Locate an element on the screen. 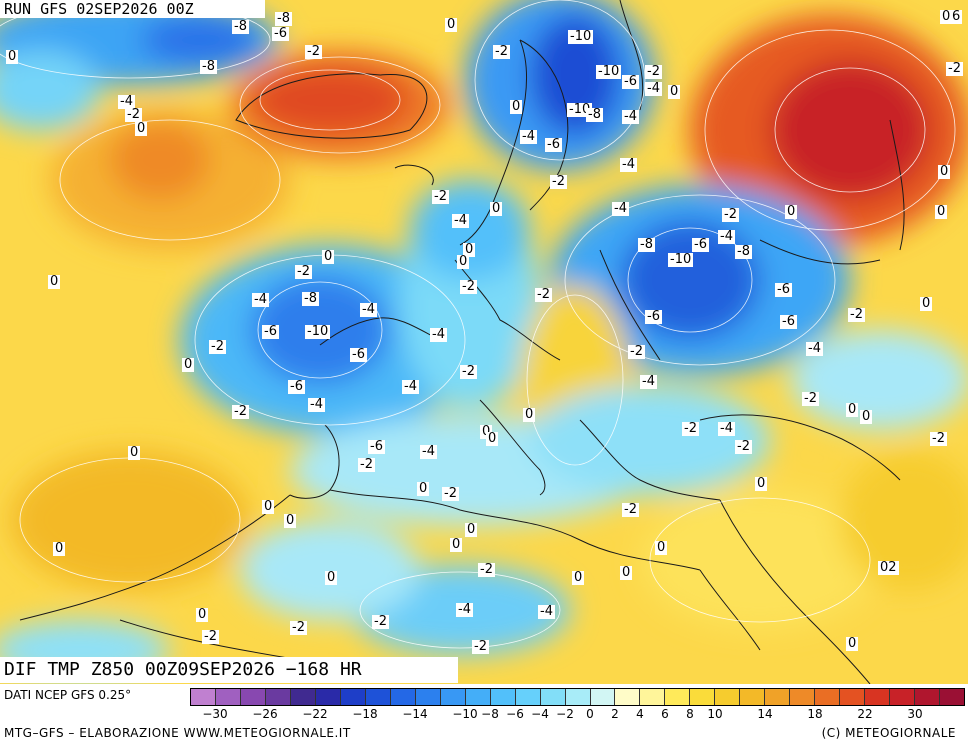  scale-tick-label: −2 is located at coordinates (565, 714).